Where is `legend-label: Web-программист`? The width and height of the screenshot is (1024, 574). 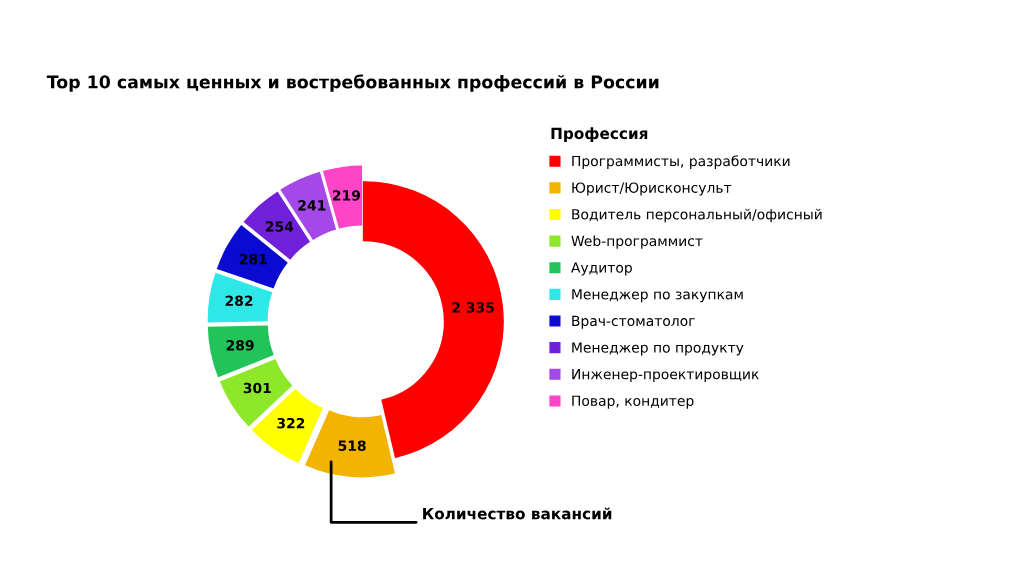
legend-label: Web-программист is located at coordinates (637, 242).